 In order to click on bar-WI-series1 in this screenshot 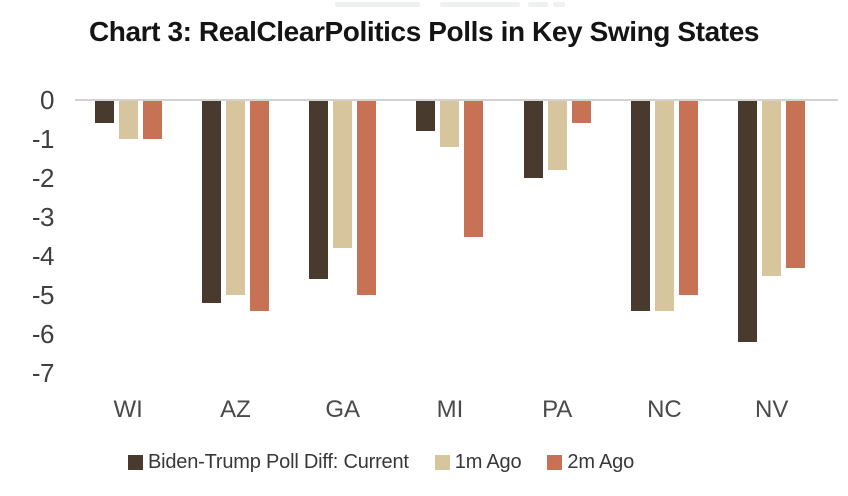, I will do `click(128, 120)`.